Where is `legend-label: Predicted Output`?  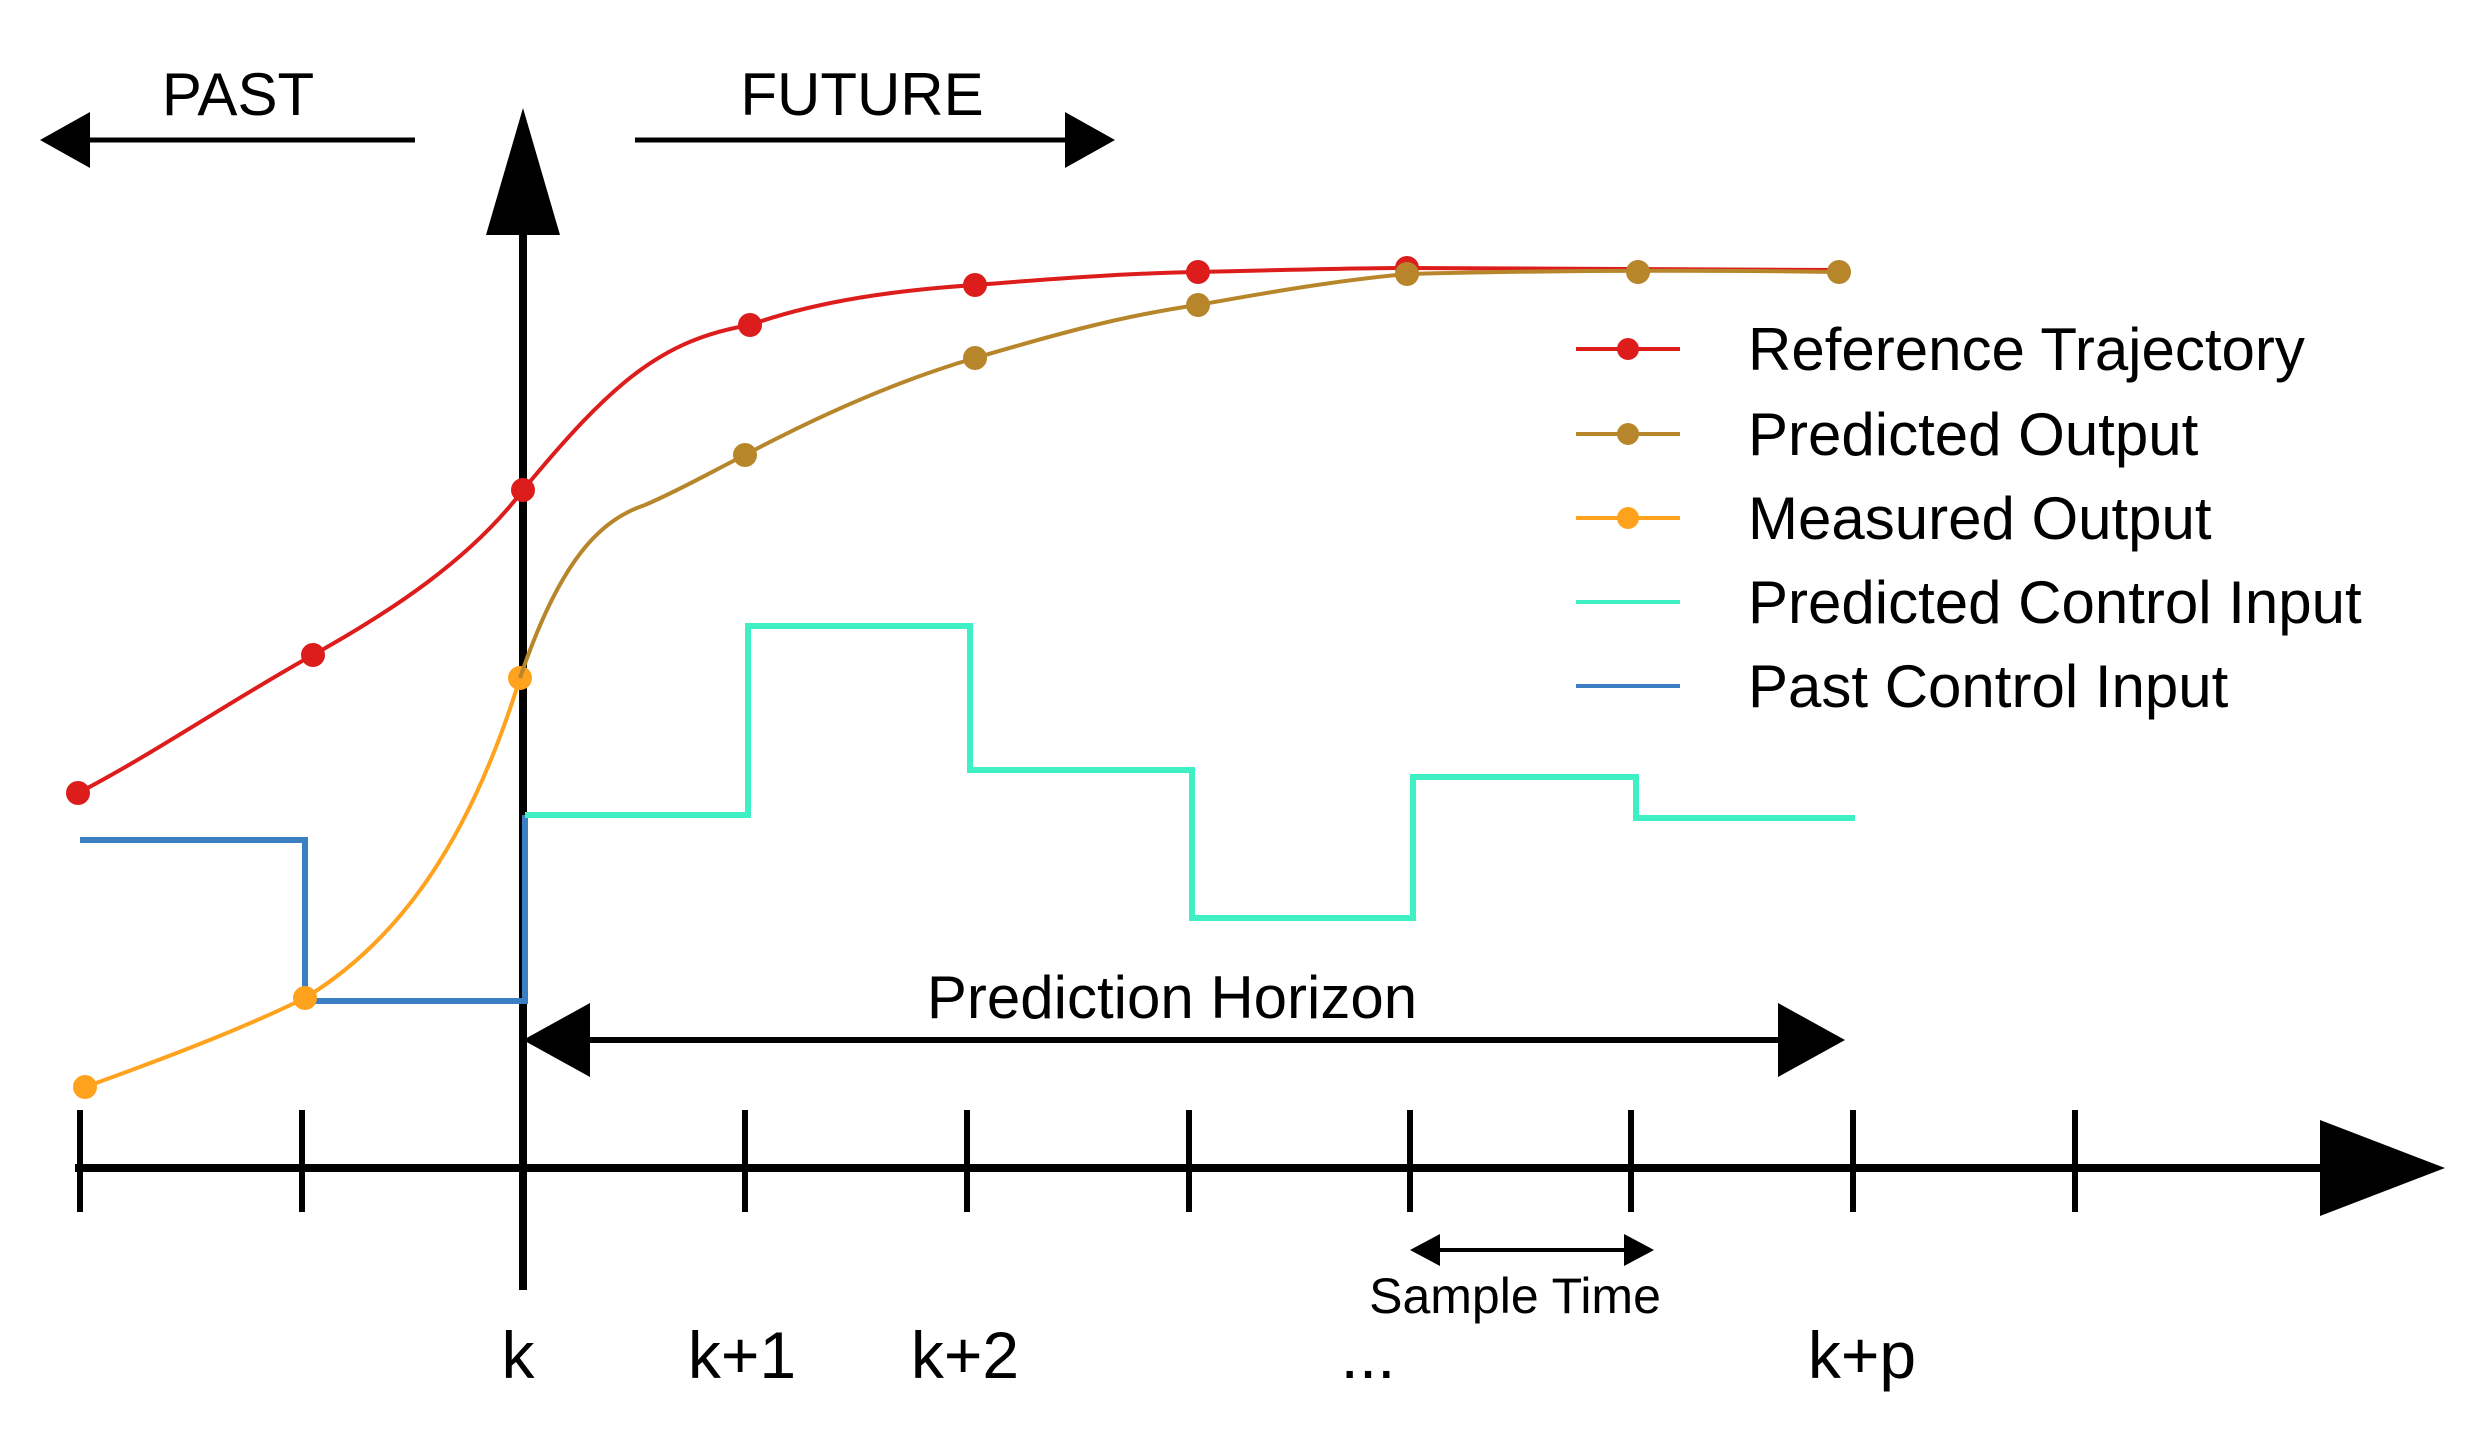 legend-label: Predicted Output is located at coordinates (1973, 434).